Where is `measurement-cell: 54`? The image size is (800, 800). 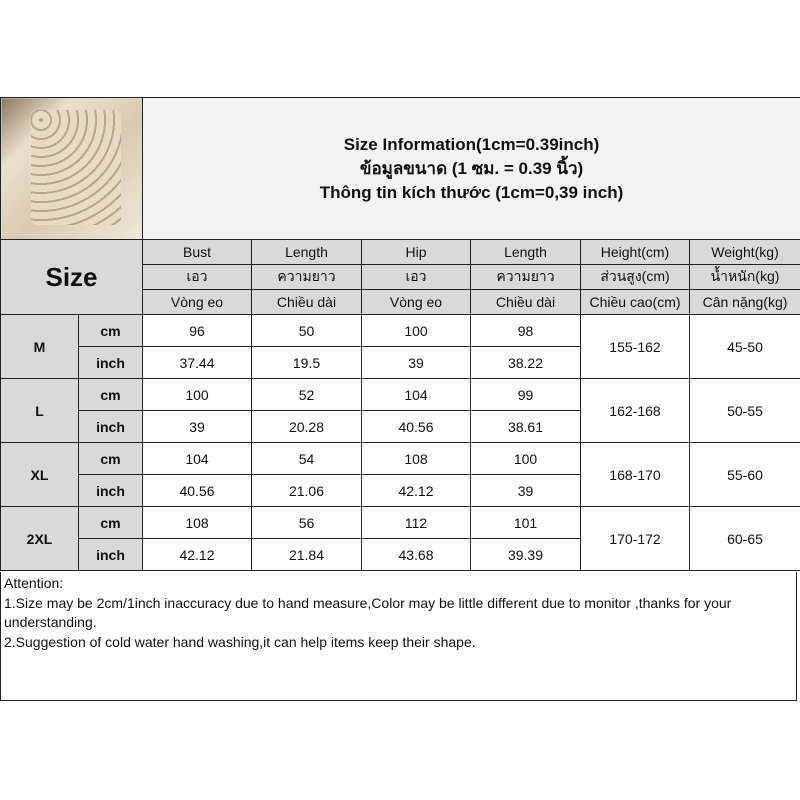
measurement-cell: 54 is located at coordinates (306, 458).